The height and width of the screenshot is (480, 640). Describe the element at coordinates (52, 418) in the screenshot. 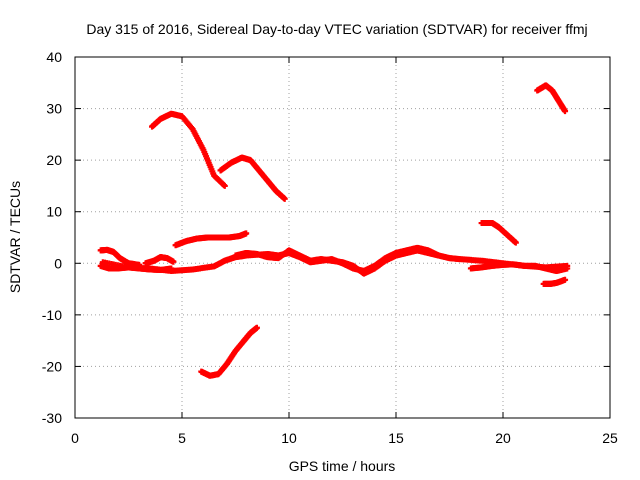

I see `y-tick-label: -30` at that location.